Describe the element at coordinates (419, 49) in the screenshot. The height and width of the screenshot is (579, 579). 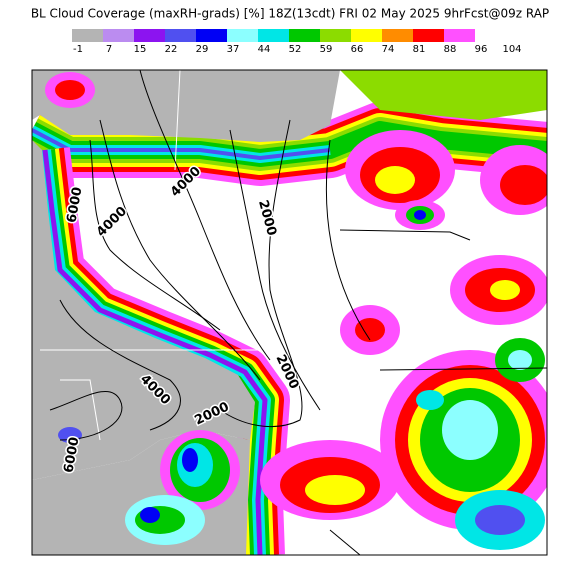
I see `colorbar-label: 81` at that location.